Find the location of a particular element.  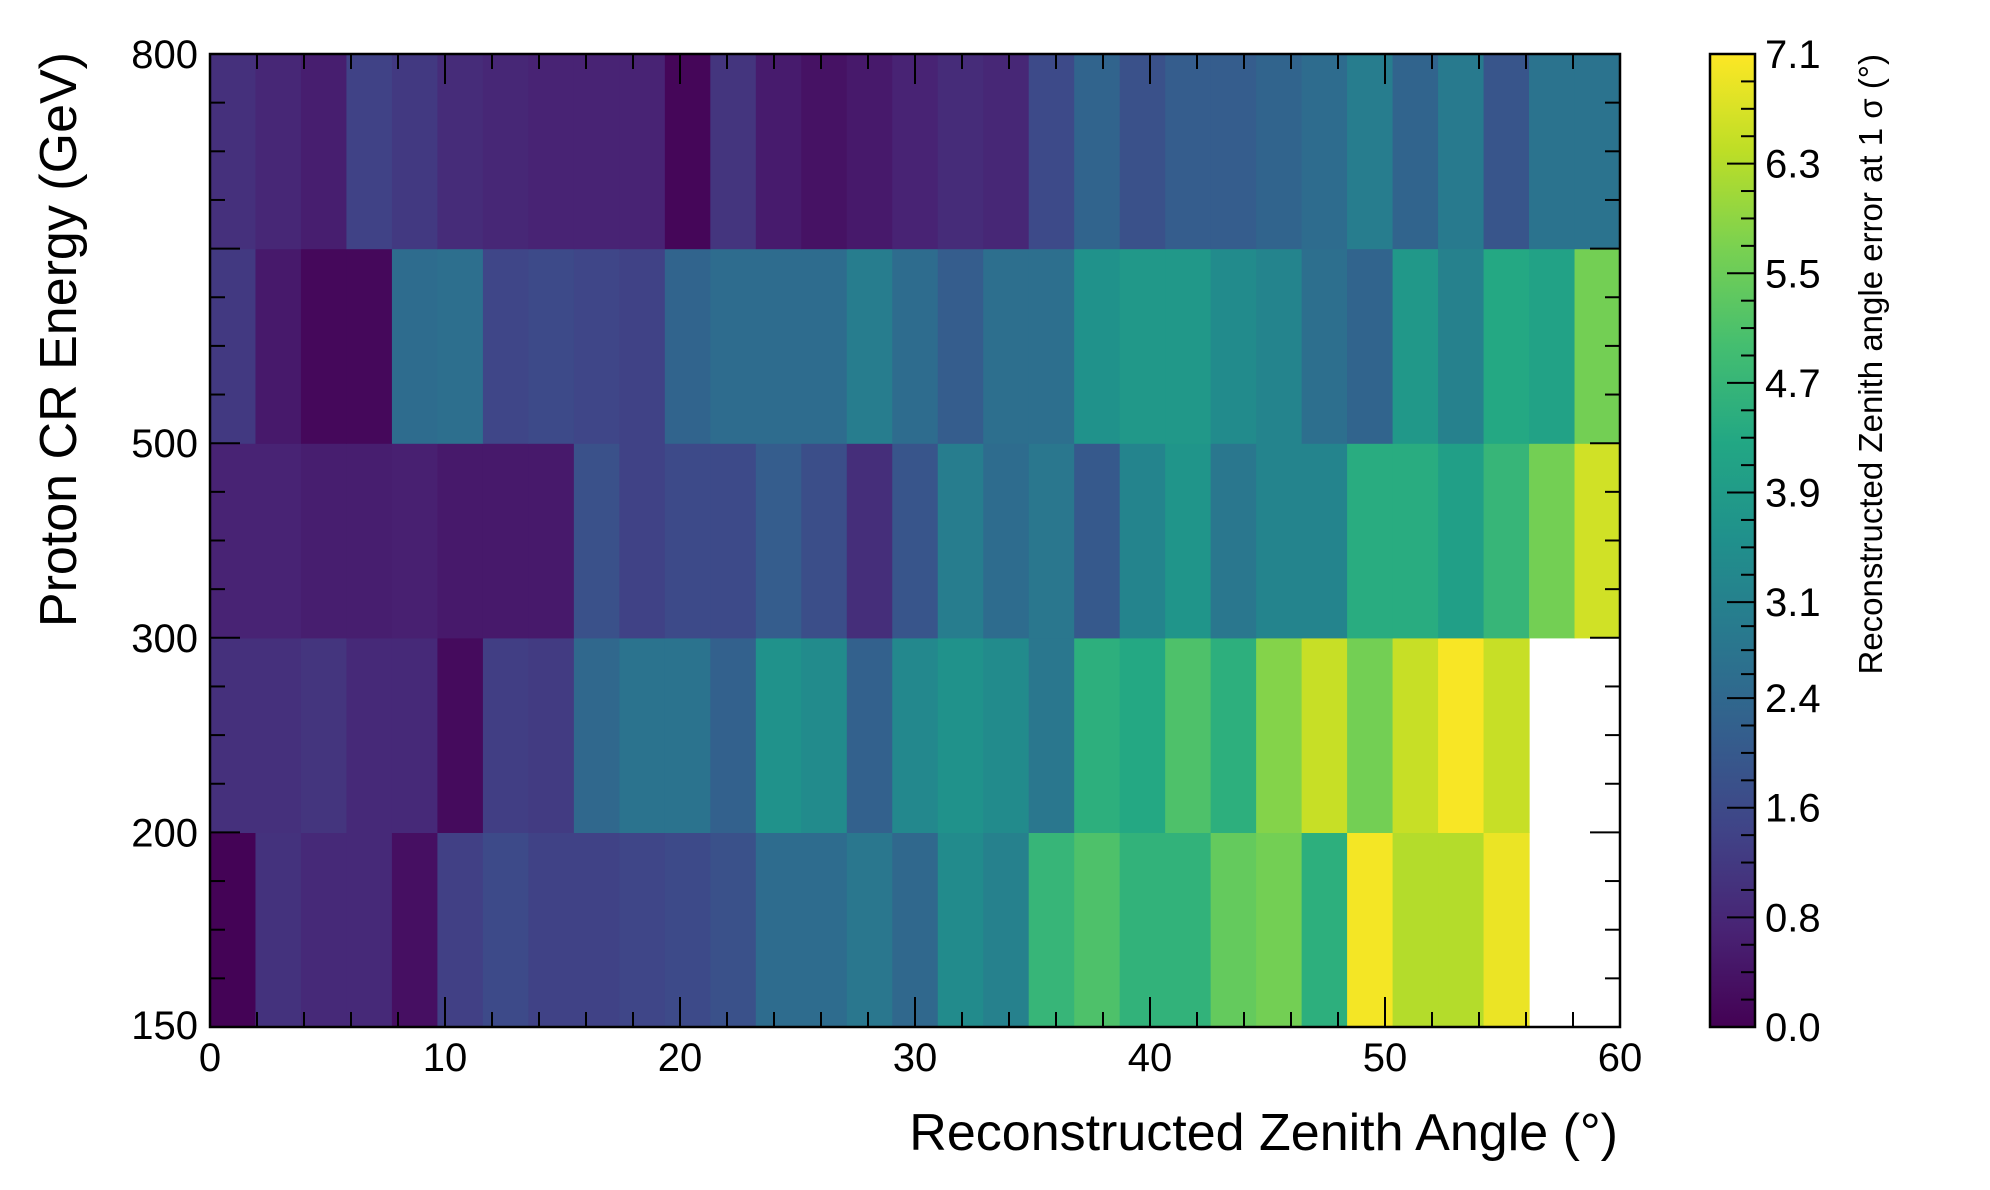

x-tick-label: 10 is located at coordinates (445, 1058).